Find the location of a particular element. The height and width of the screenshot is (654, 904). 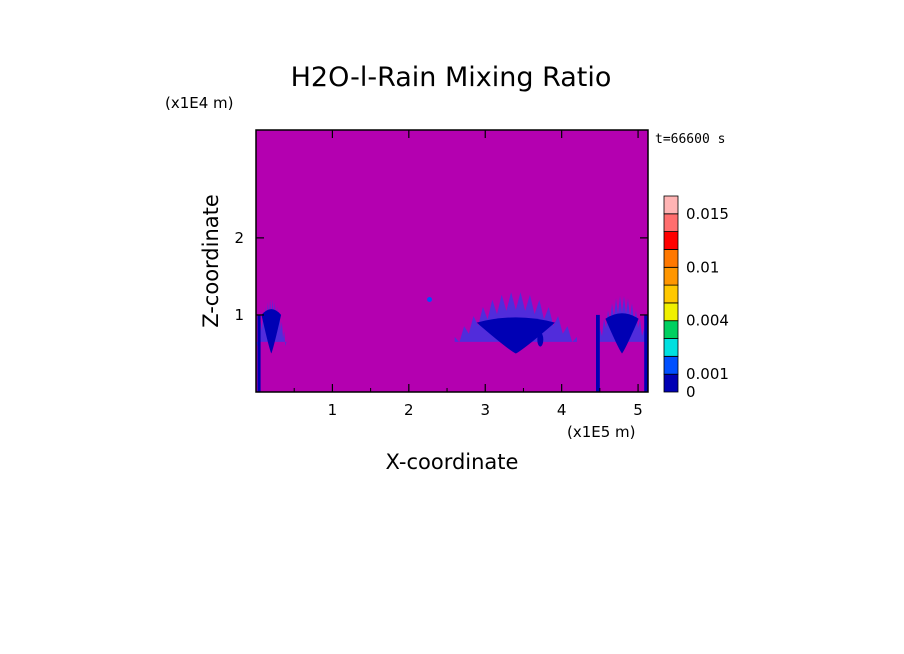

x-tick-label: 5 is located at coordinates (638, 410).